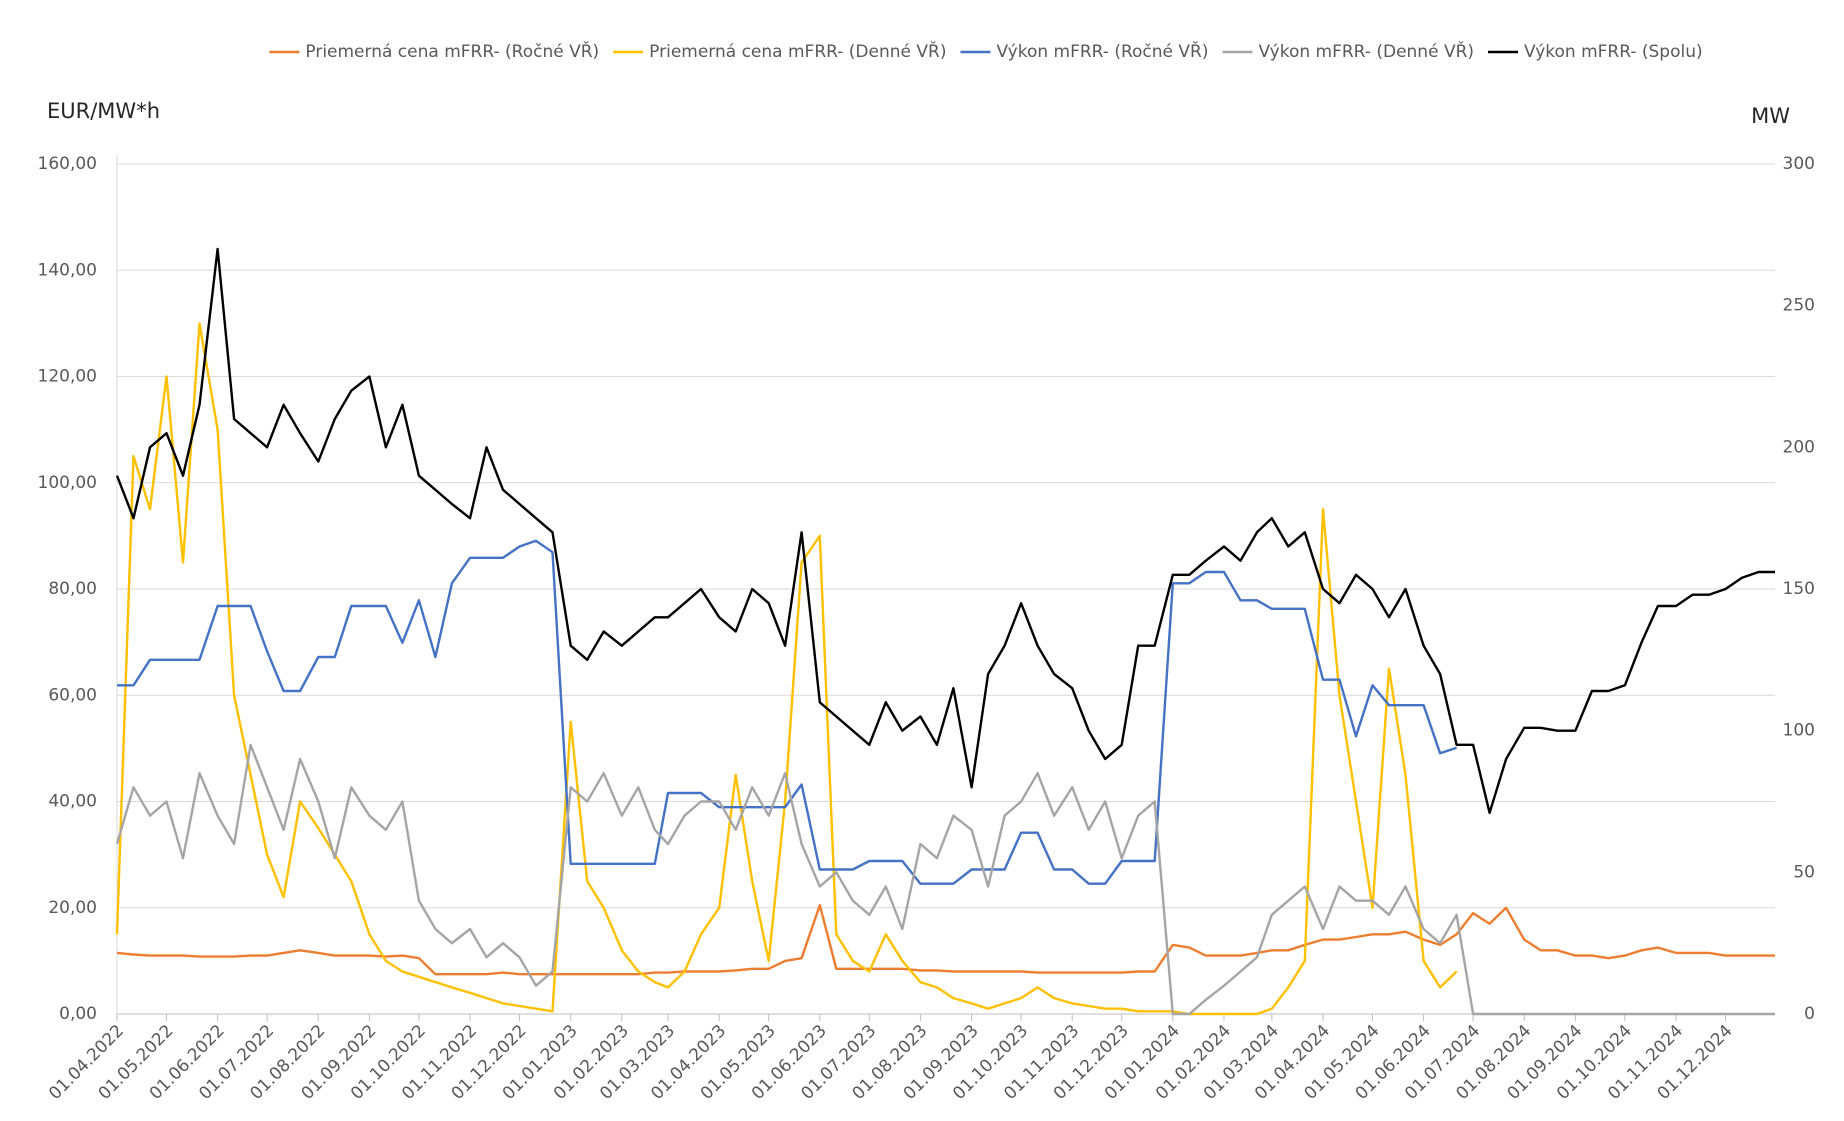 The image size is (1844, 1121). Describe the element at coordinates (1799, 589) in the screenshot. I see `y2-tick-label: 150` at that location.